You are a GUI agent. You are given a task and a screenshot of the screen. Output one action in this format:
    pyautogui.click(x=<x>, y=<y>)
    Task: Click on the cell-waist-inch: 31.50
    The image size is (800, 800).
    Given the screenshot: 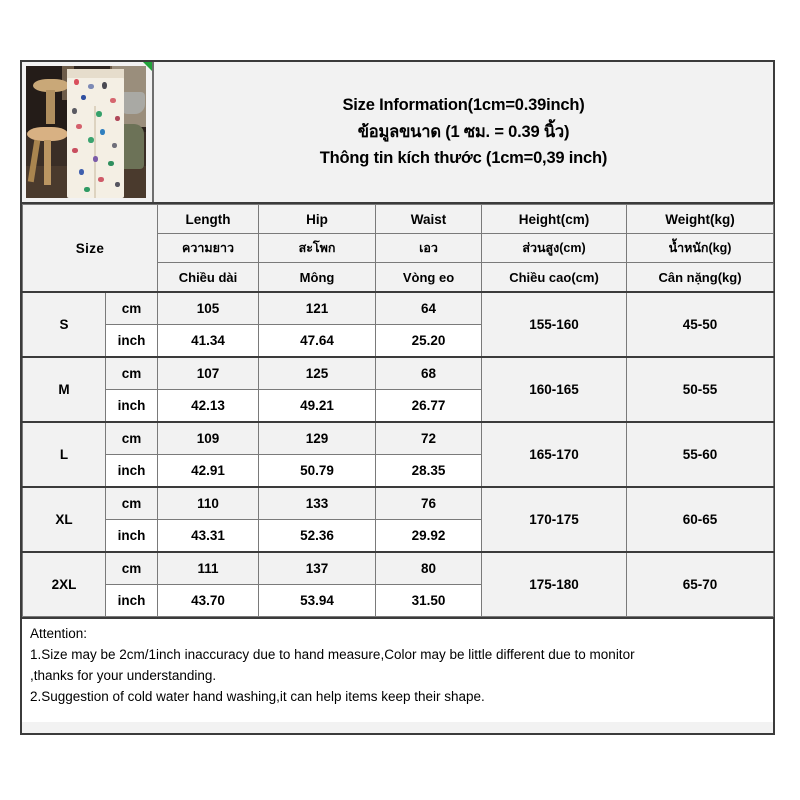 What is the action you would take?
    pyautogui.click(x=428, y=600)
    